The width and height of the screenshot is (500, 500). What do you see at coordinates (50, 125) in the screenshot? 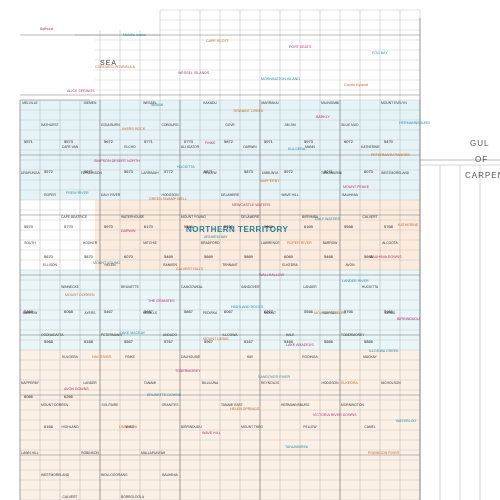
I see `sheet-name: BATHURST` at bounding box center [50, 125].